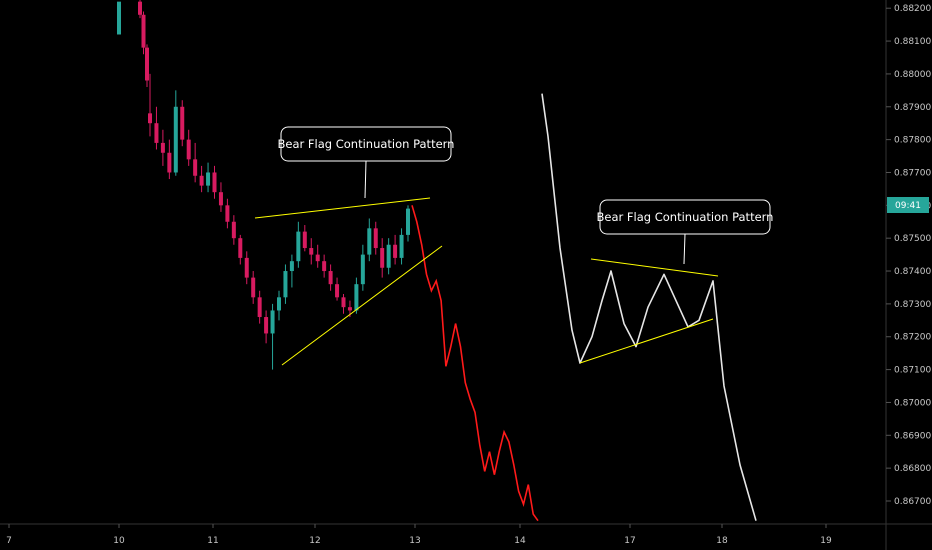  What do you see at coordinates (912, 403) in the screenshot?
I see `y-tick-label: 0.87000` at bounding box center [912, 403].